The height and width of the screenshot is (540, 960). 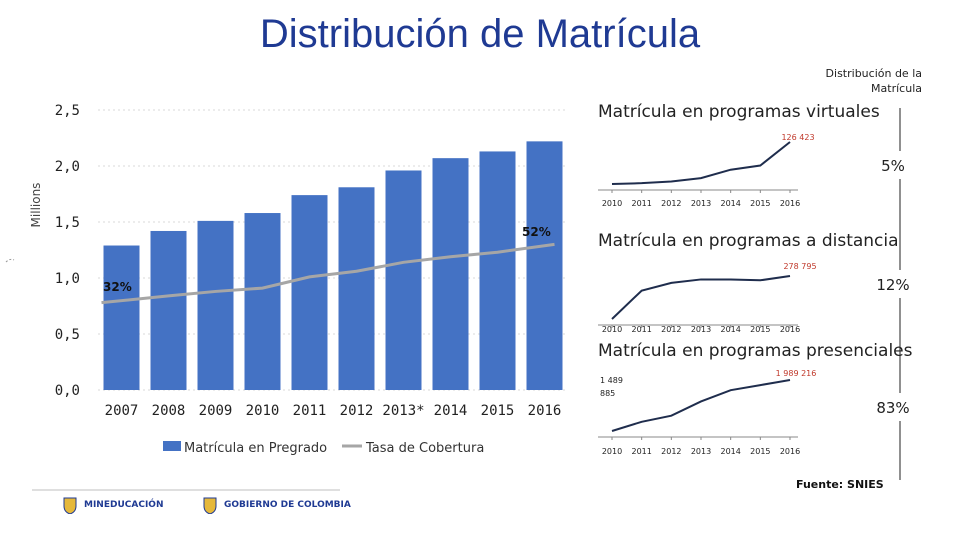 What do you see at coordinates (892, 408) in the screenshot?
I see `share-label: 83%` at bounding box center [892, 408].